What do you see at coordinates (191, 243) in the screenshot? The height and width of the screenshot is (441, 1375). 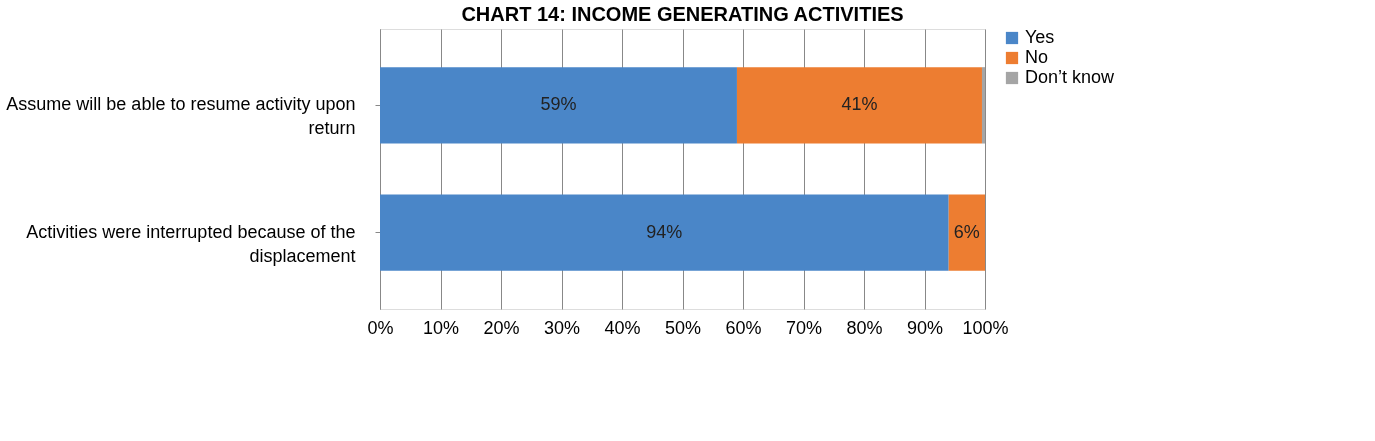 I see `y-tick-label: Activities were interrupted because of the displacement` at bounding box center [191, 243].